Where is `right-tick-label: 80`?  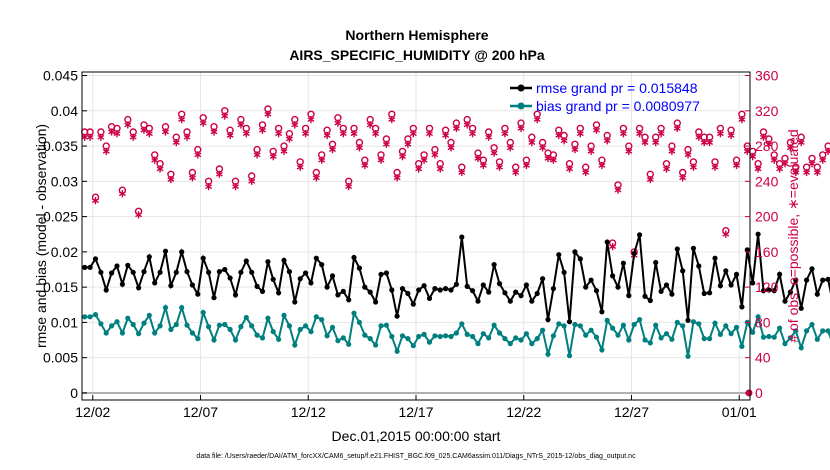
right-tick-label: 80 is located at coordinates (763, 322).